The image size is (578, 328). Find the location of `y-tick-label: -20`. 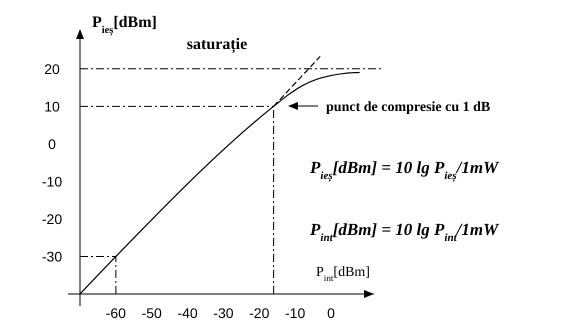

y-tick-label: -20 is located at coordinates (52, 218).